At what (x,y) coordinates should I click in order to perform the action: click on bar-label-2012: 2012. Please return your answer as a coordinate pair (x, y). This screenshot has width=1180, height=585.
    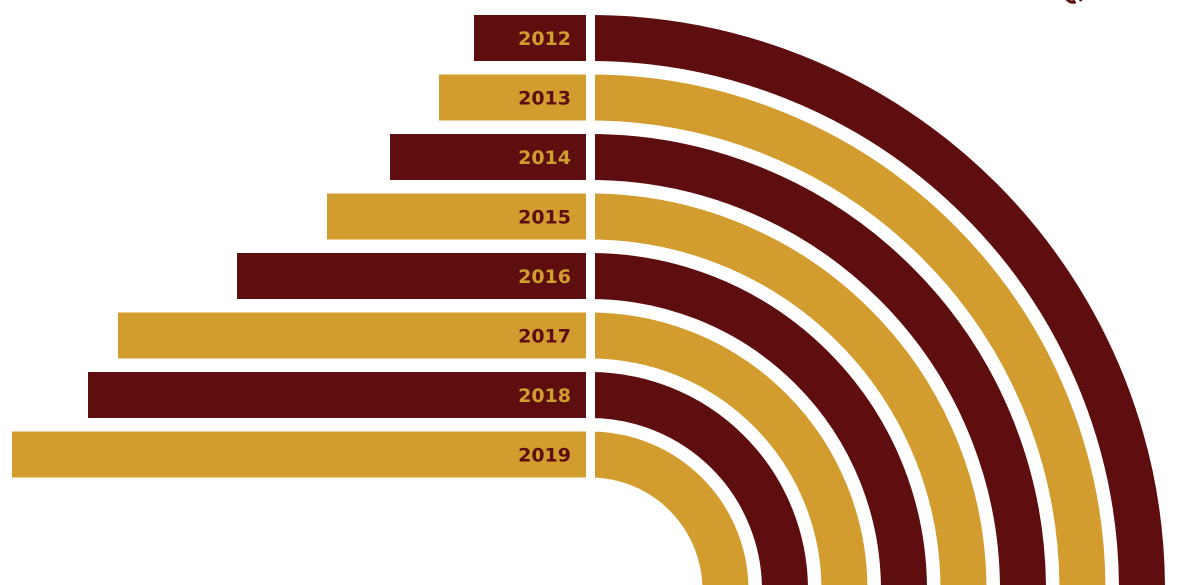
    Looking at the image, I should click on (544, 39).